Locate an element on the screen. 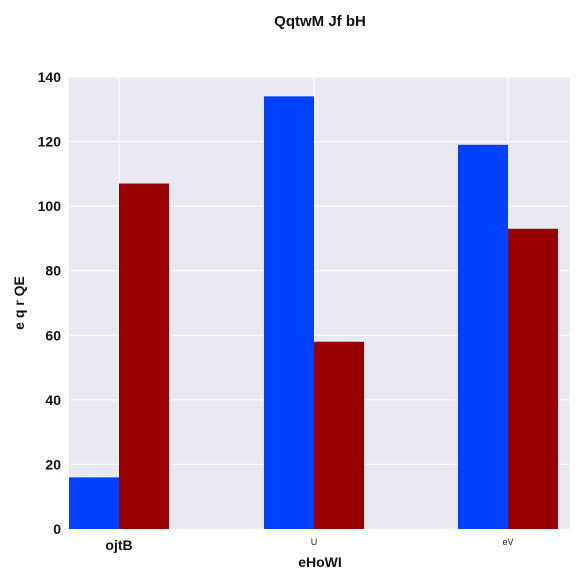 The width and height of the screenshot is (584, 584). y-axis-label: e q r QE is located at coordinates (19, 303).